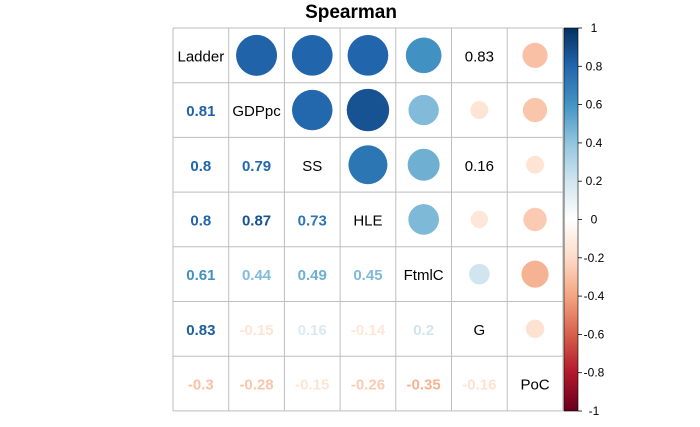  I want to click on colorbar-tick-label: 0.2, so click(594, 181).